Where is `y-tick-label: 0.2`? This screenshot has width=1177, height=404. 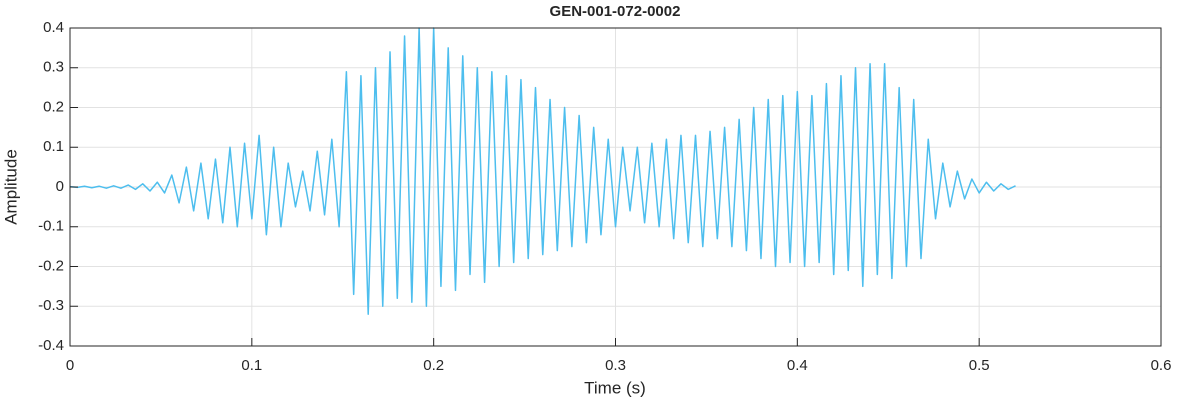 y-tick-label: 0.2 is located at coordinates (53, 106).